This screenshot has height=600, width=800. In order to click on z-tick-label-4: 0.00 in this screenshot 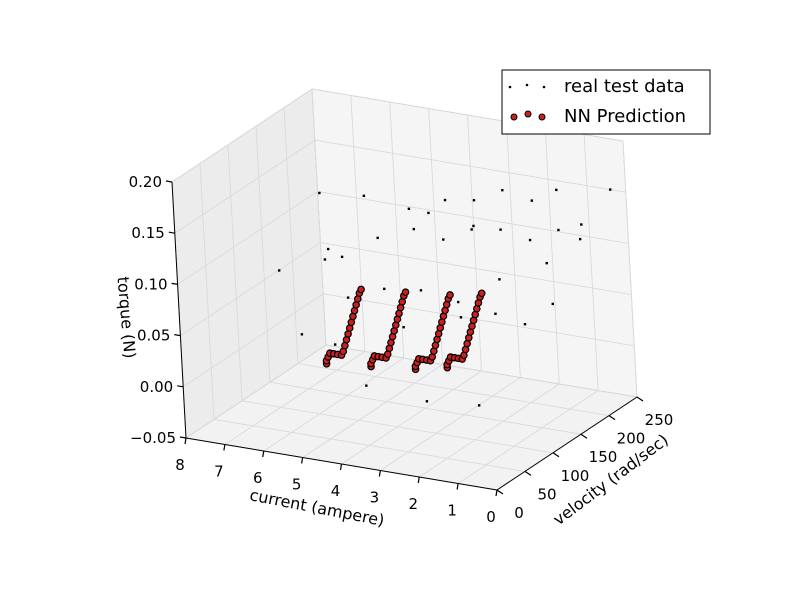, I will do `click(156, 387)`.